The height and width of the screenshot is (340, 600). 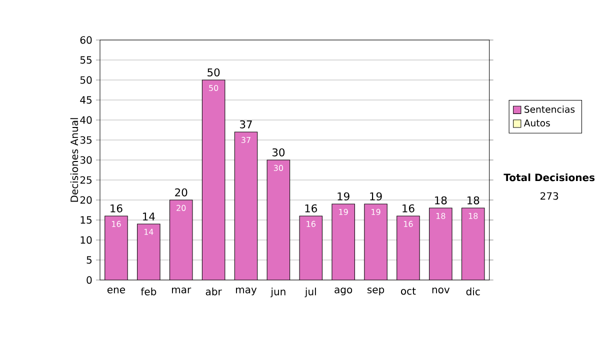 What do you see at coordinates (375, 292) in the screenshot?
I see `x-tick-label: sep` at bounding box center [375, 292].